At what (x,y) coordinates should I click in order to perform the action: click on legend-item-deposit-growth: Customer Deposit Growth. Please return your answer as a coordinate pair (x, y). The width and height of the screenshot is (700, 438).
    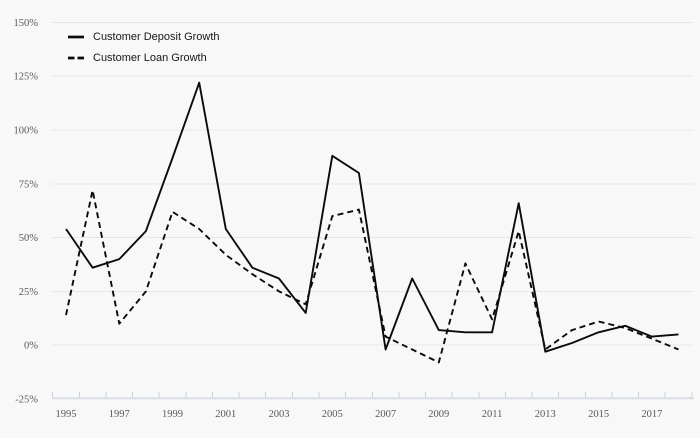
    Looking at the image, I should click on (144, 36).